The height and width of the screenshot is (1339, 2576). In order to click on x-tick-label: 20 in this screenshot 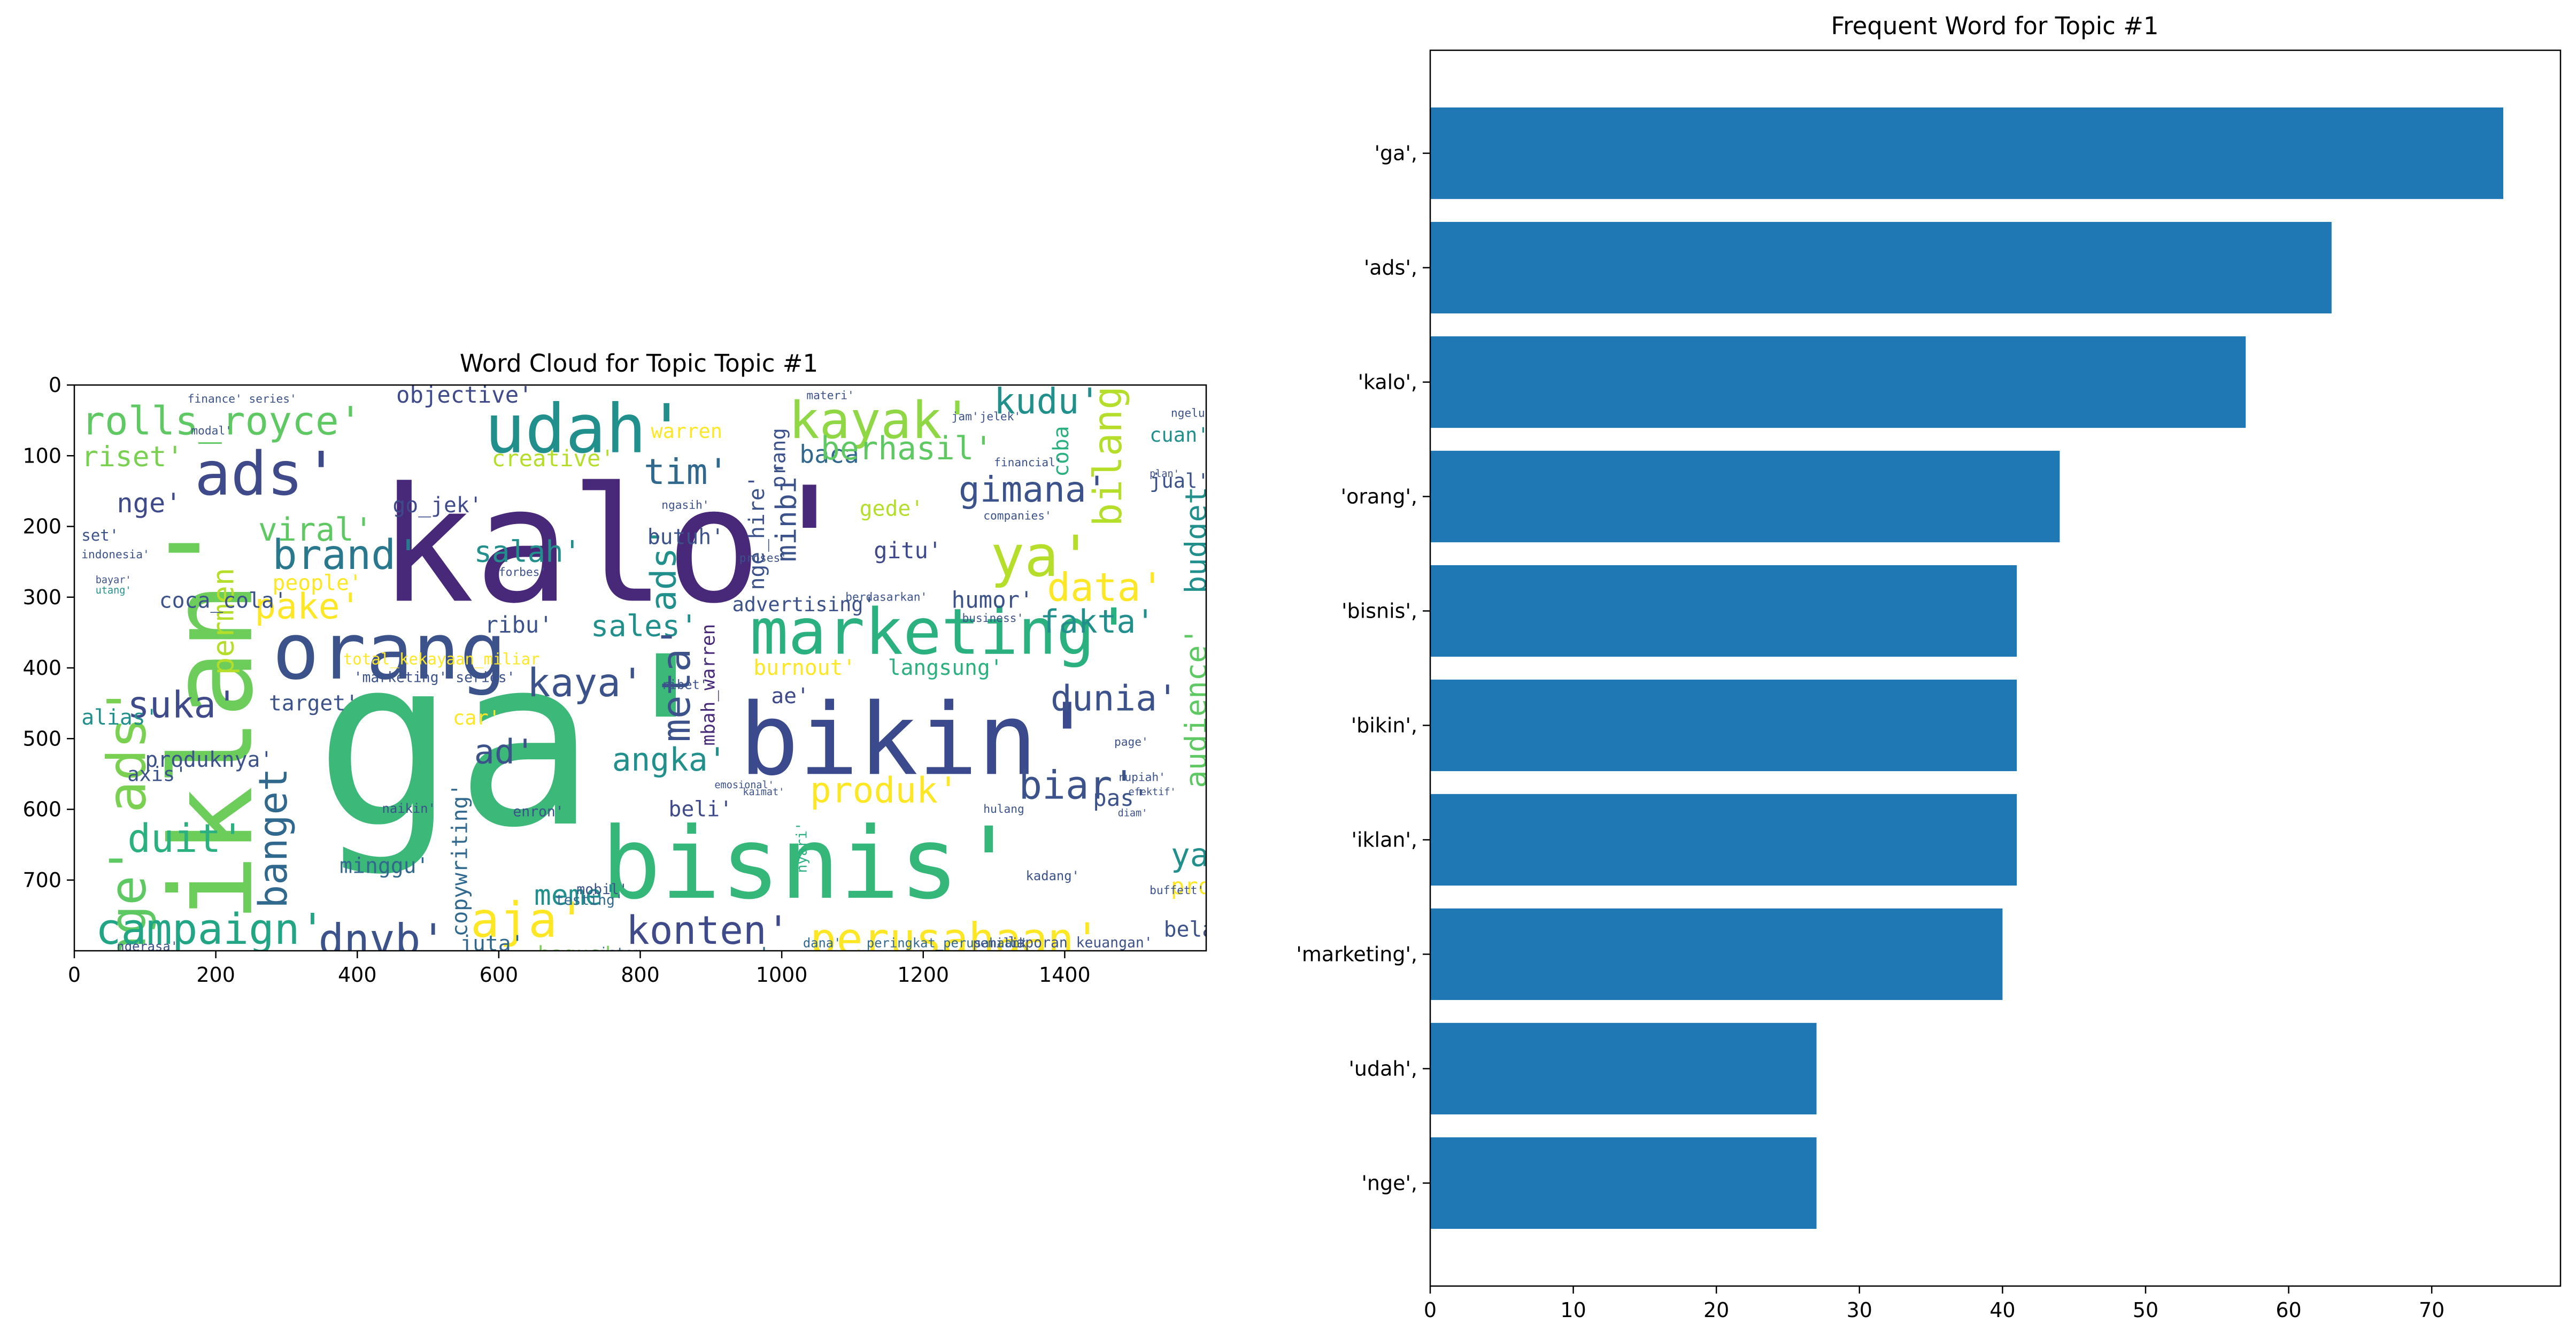, I will do `click(1716, 1310)`.